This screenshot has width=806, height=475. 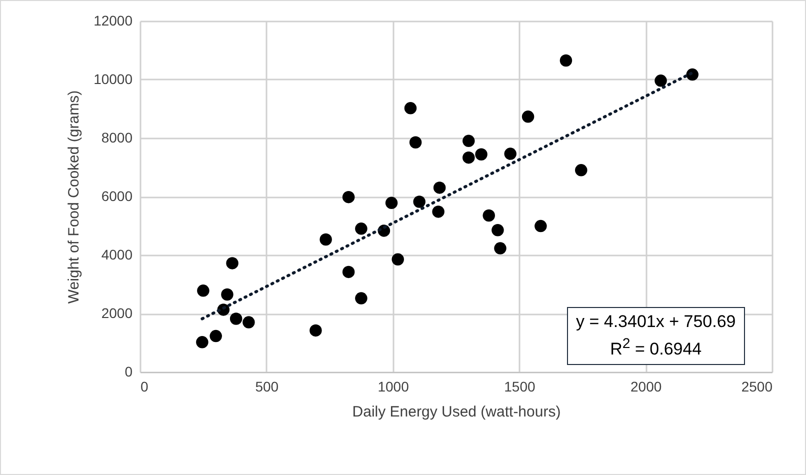 What do you see at coordinates (117, 138) in the screenshot?
I see `y-tick-label: 8000` at bounding box center [117, 138].